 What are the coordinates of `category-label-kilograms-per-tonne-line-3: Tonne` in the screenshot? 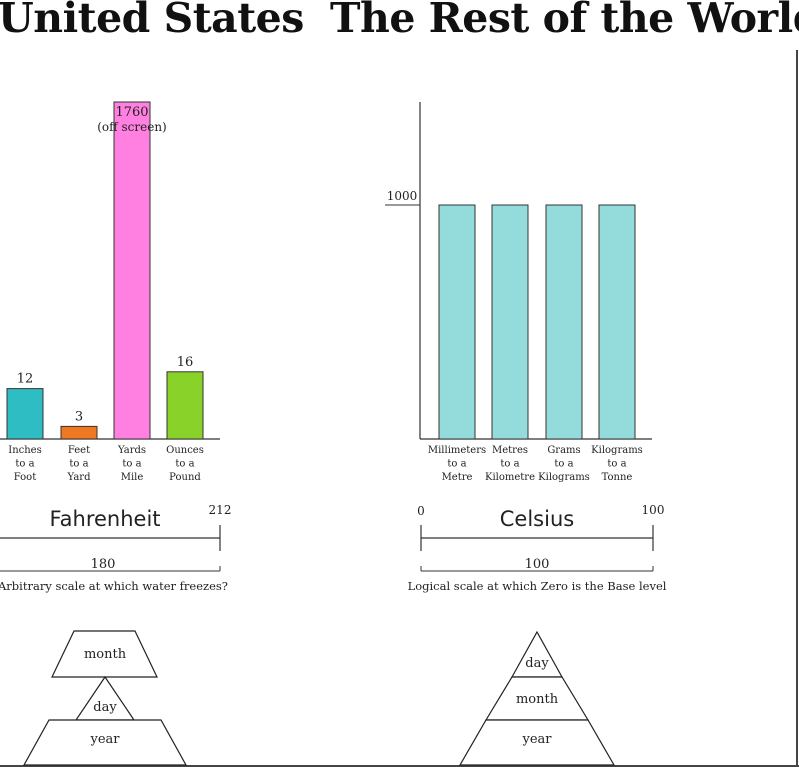 It's located at (617, 477).